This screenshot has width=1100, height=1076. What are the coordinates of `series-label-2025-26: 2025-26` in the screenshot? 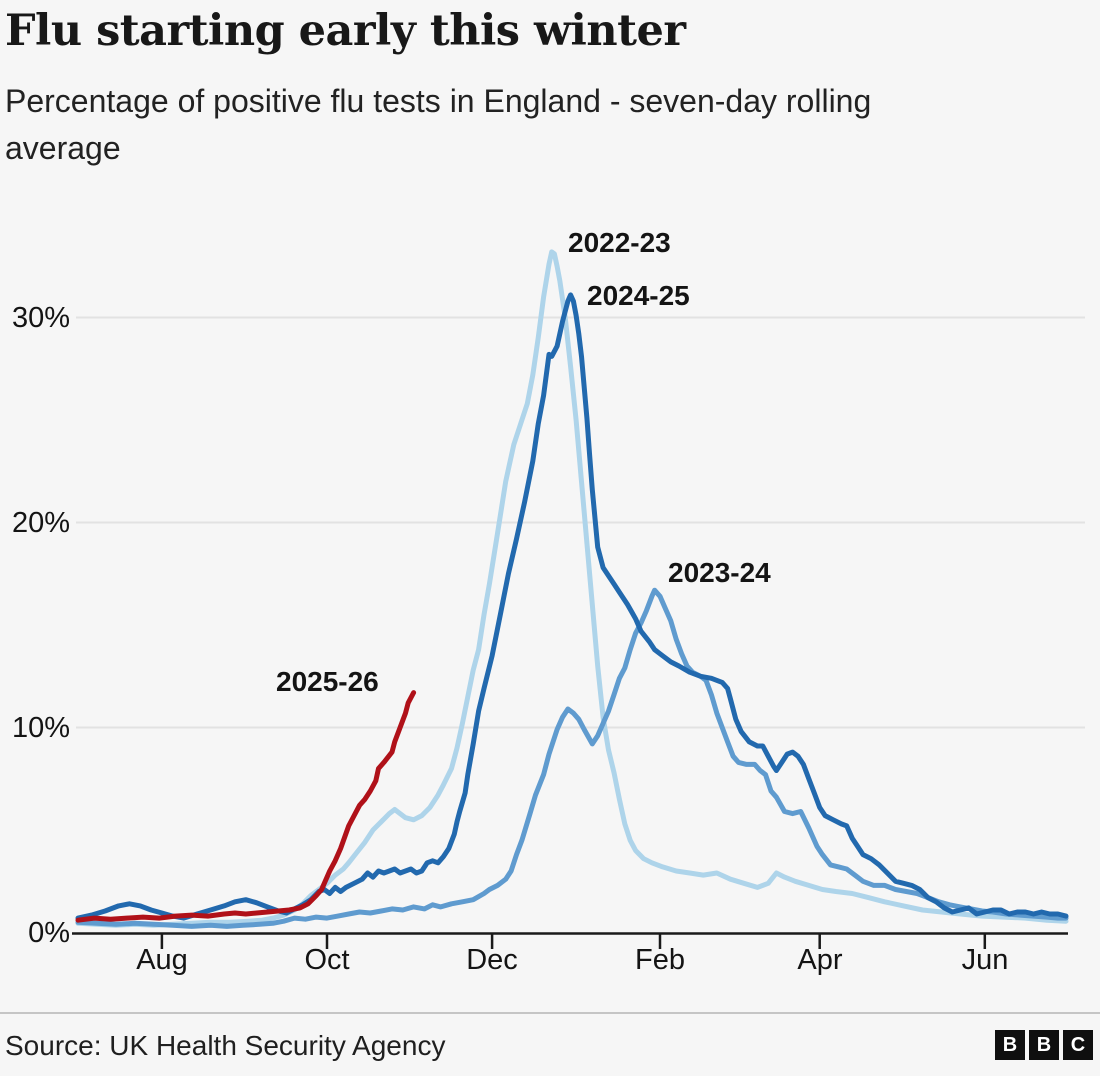 It's located at (327, 681).